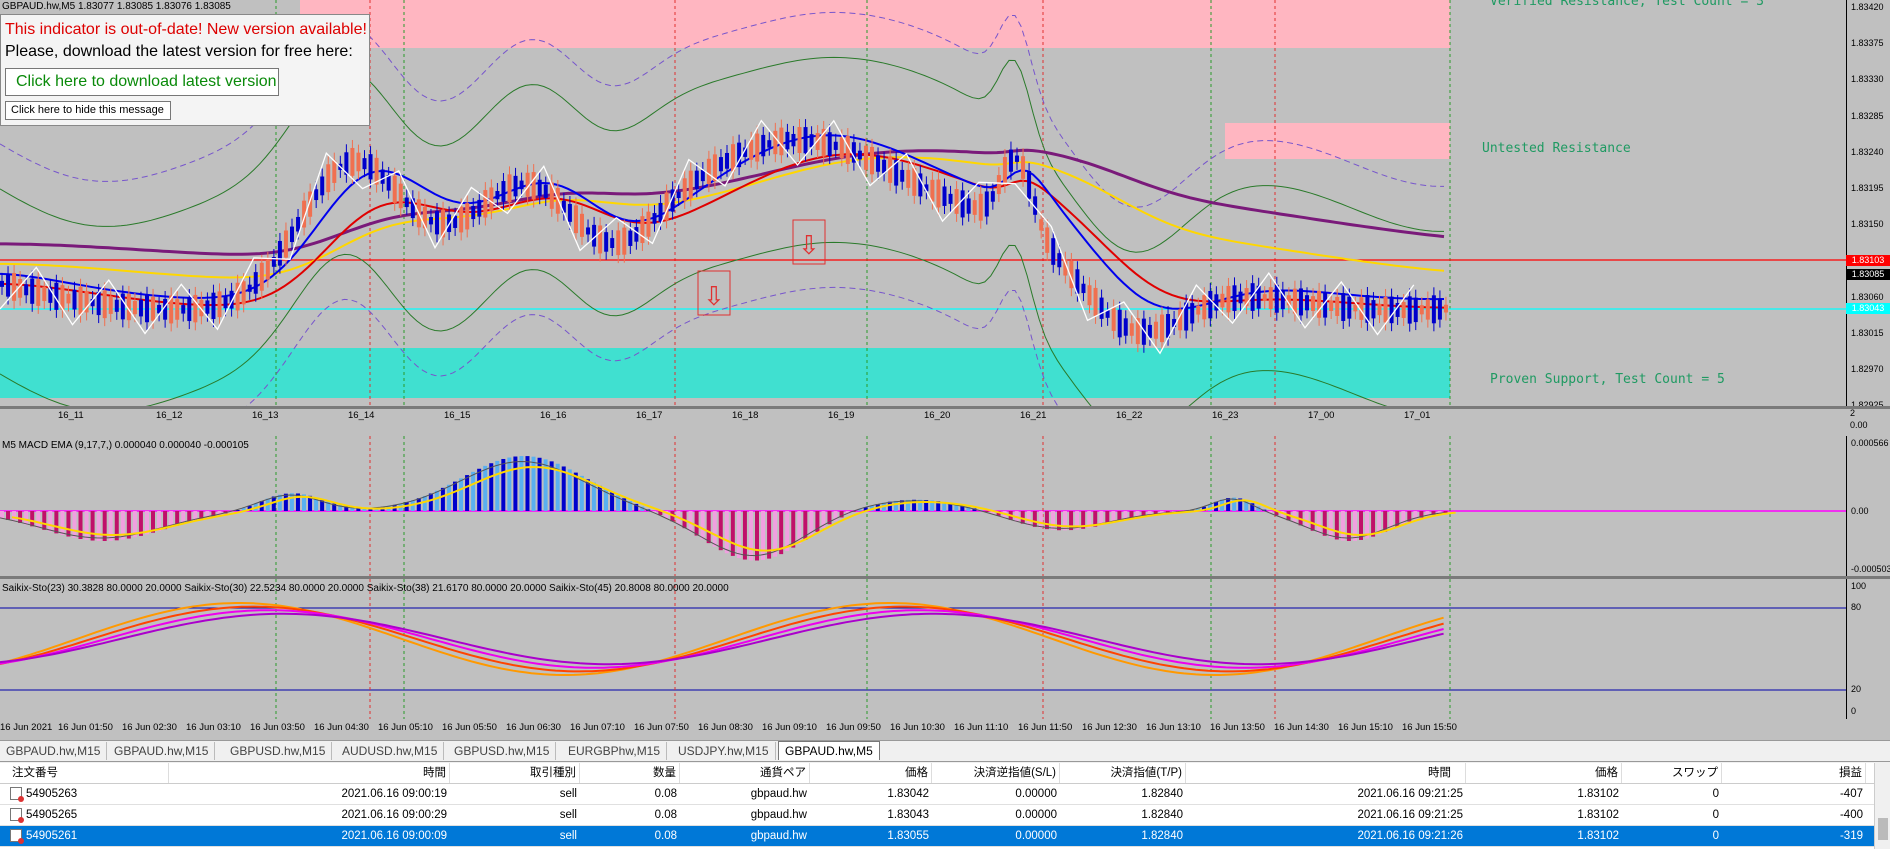 This screenshot has width=1890, height=849. Describe the element at coordinates (937, 415) in the screenshot. I see `session-axis-label: 16_20` at that location.